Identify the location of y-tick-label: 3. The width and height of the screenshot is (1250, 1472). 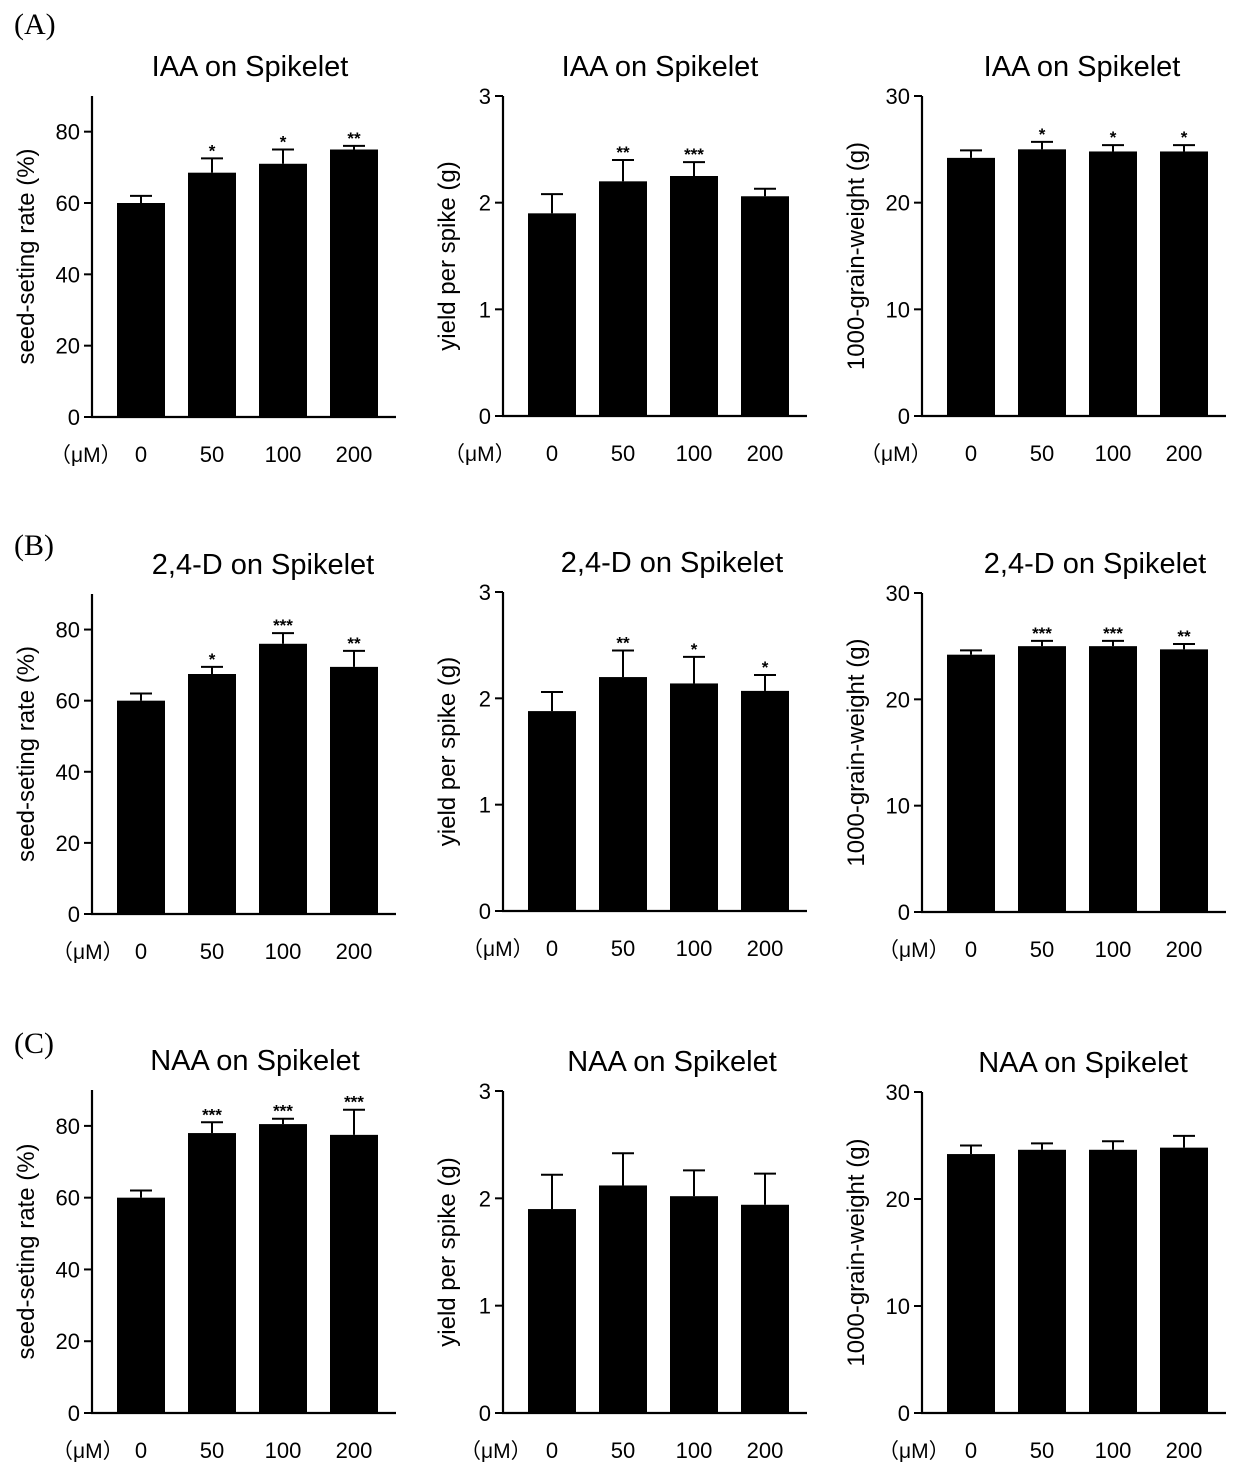
(485, 96).